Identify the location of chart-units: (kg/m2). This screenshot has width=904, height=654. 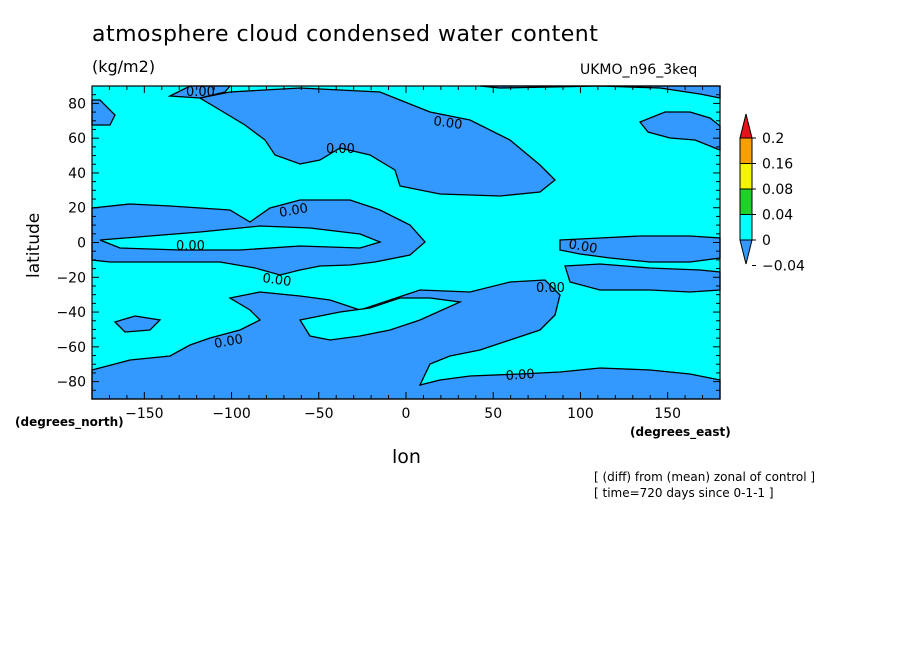
(124, 66).